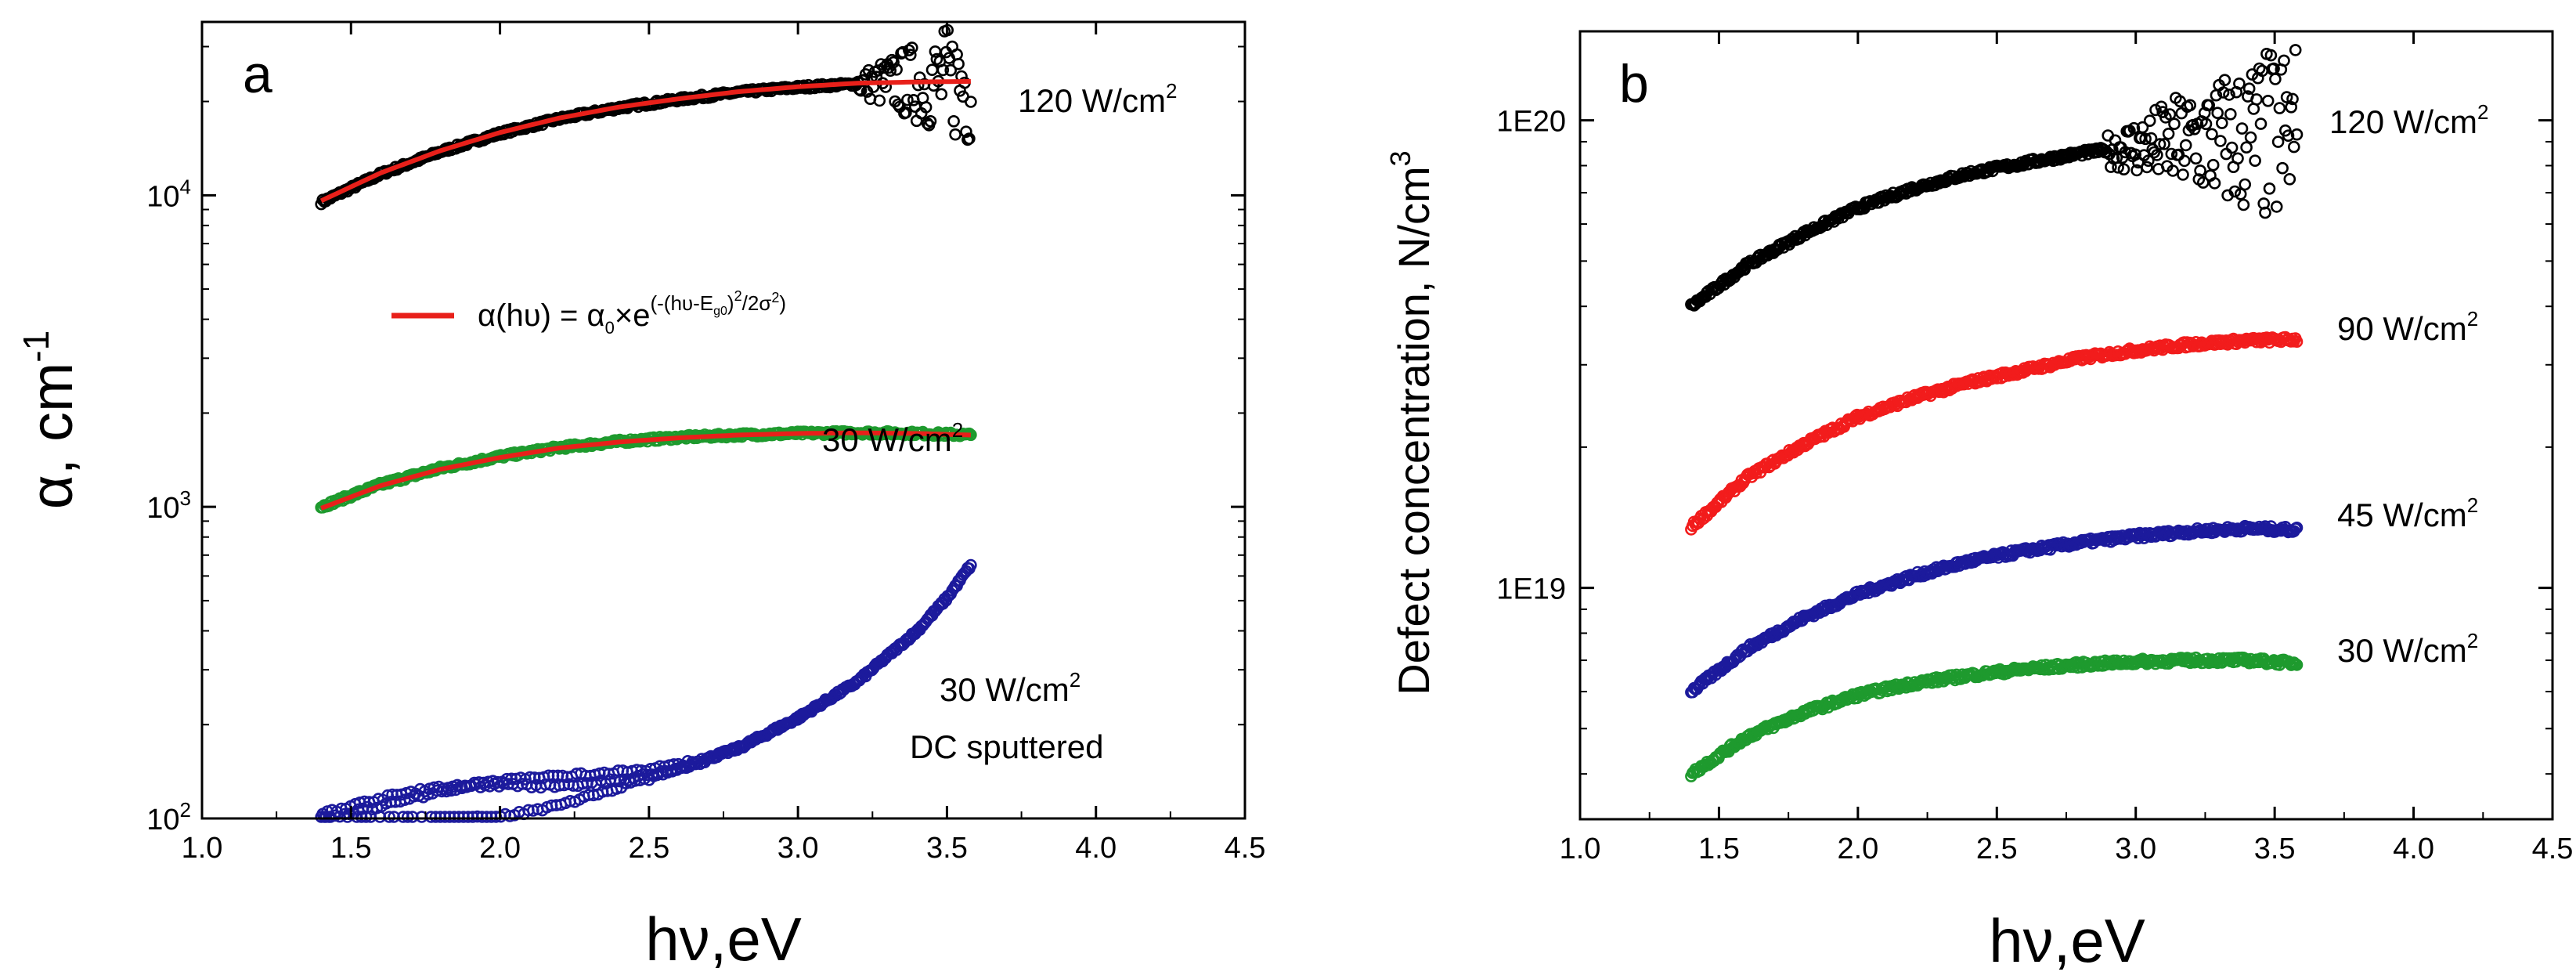 The width and height of the screenshot is (2576, 979). What do you see at coordinates (1634, 84) in the screenshot?
I see `panel-b-label: b` at bounding box center [1634, 84].